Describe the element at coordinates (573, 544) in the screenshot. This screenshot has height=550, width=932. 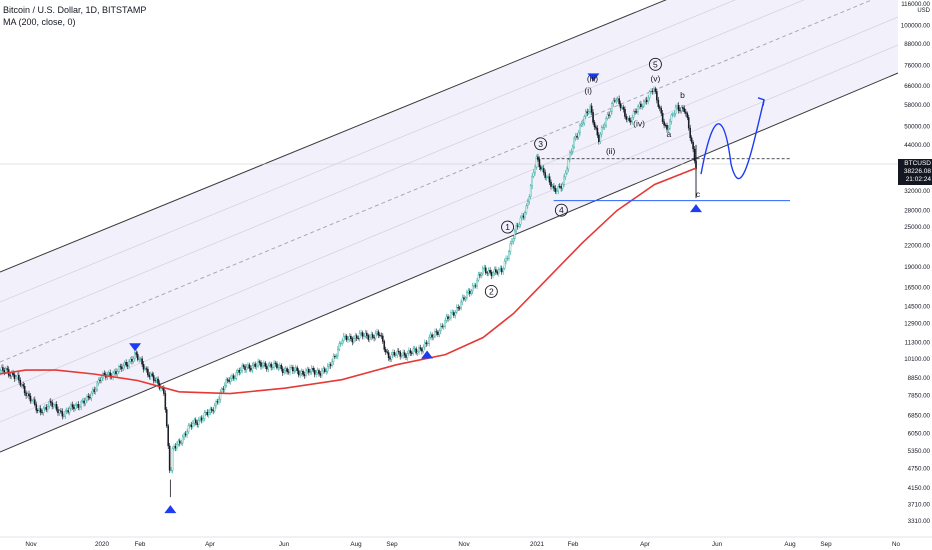
I see `time-axis-label: Feb` at that location.